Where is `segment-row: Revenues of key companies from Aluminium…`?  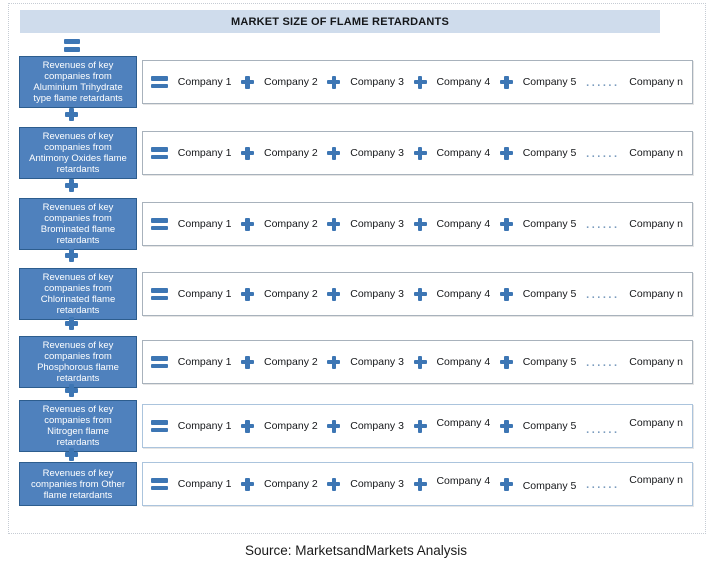
segment-row: Revenues of key companies from Aluminium… is located at coordinates (356, 82).